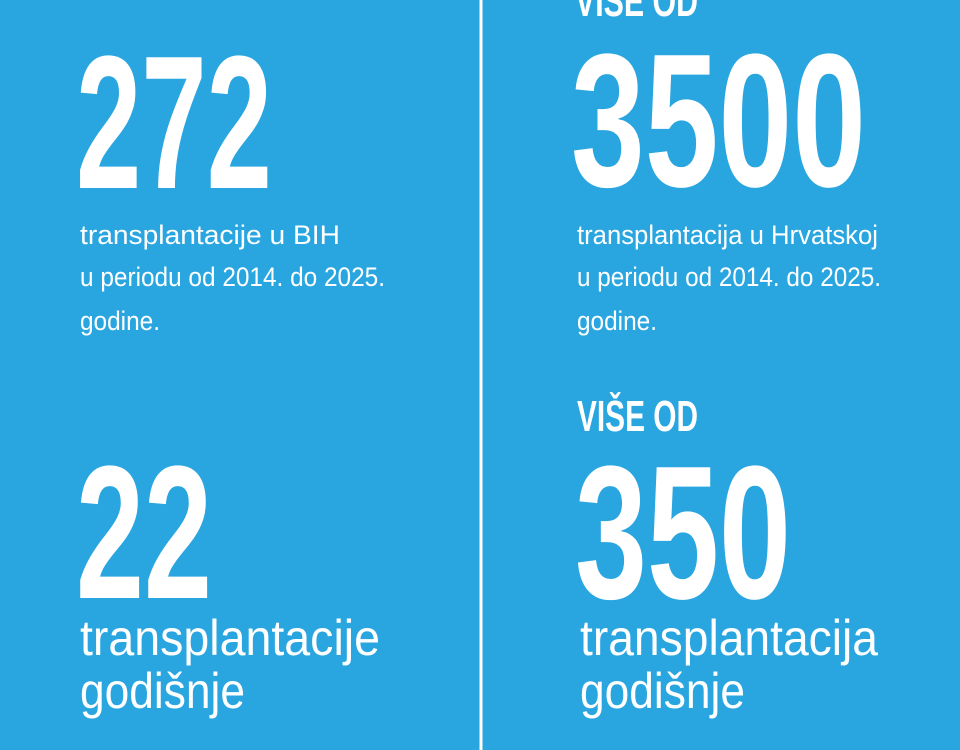  I want to click on big-number: 272, so click(174, 123).